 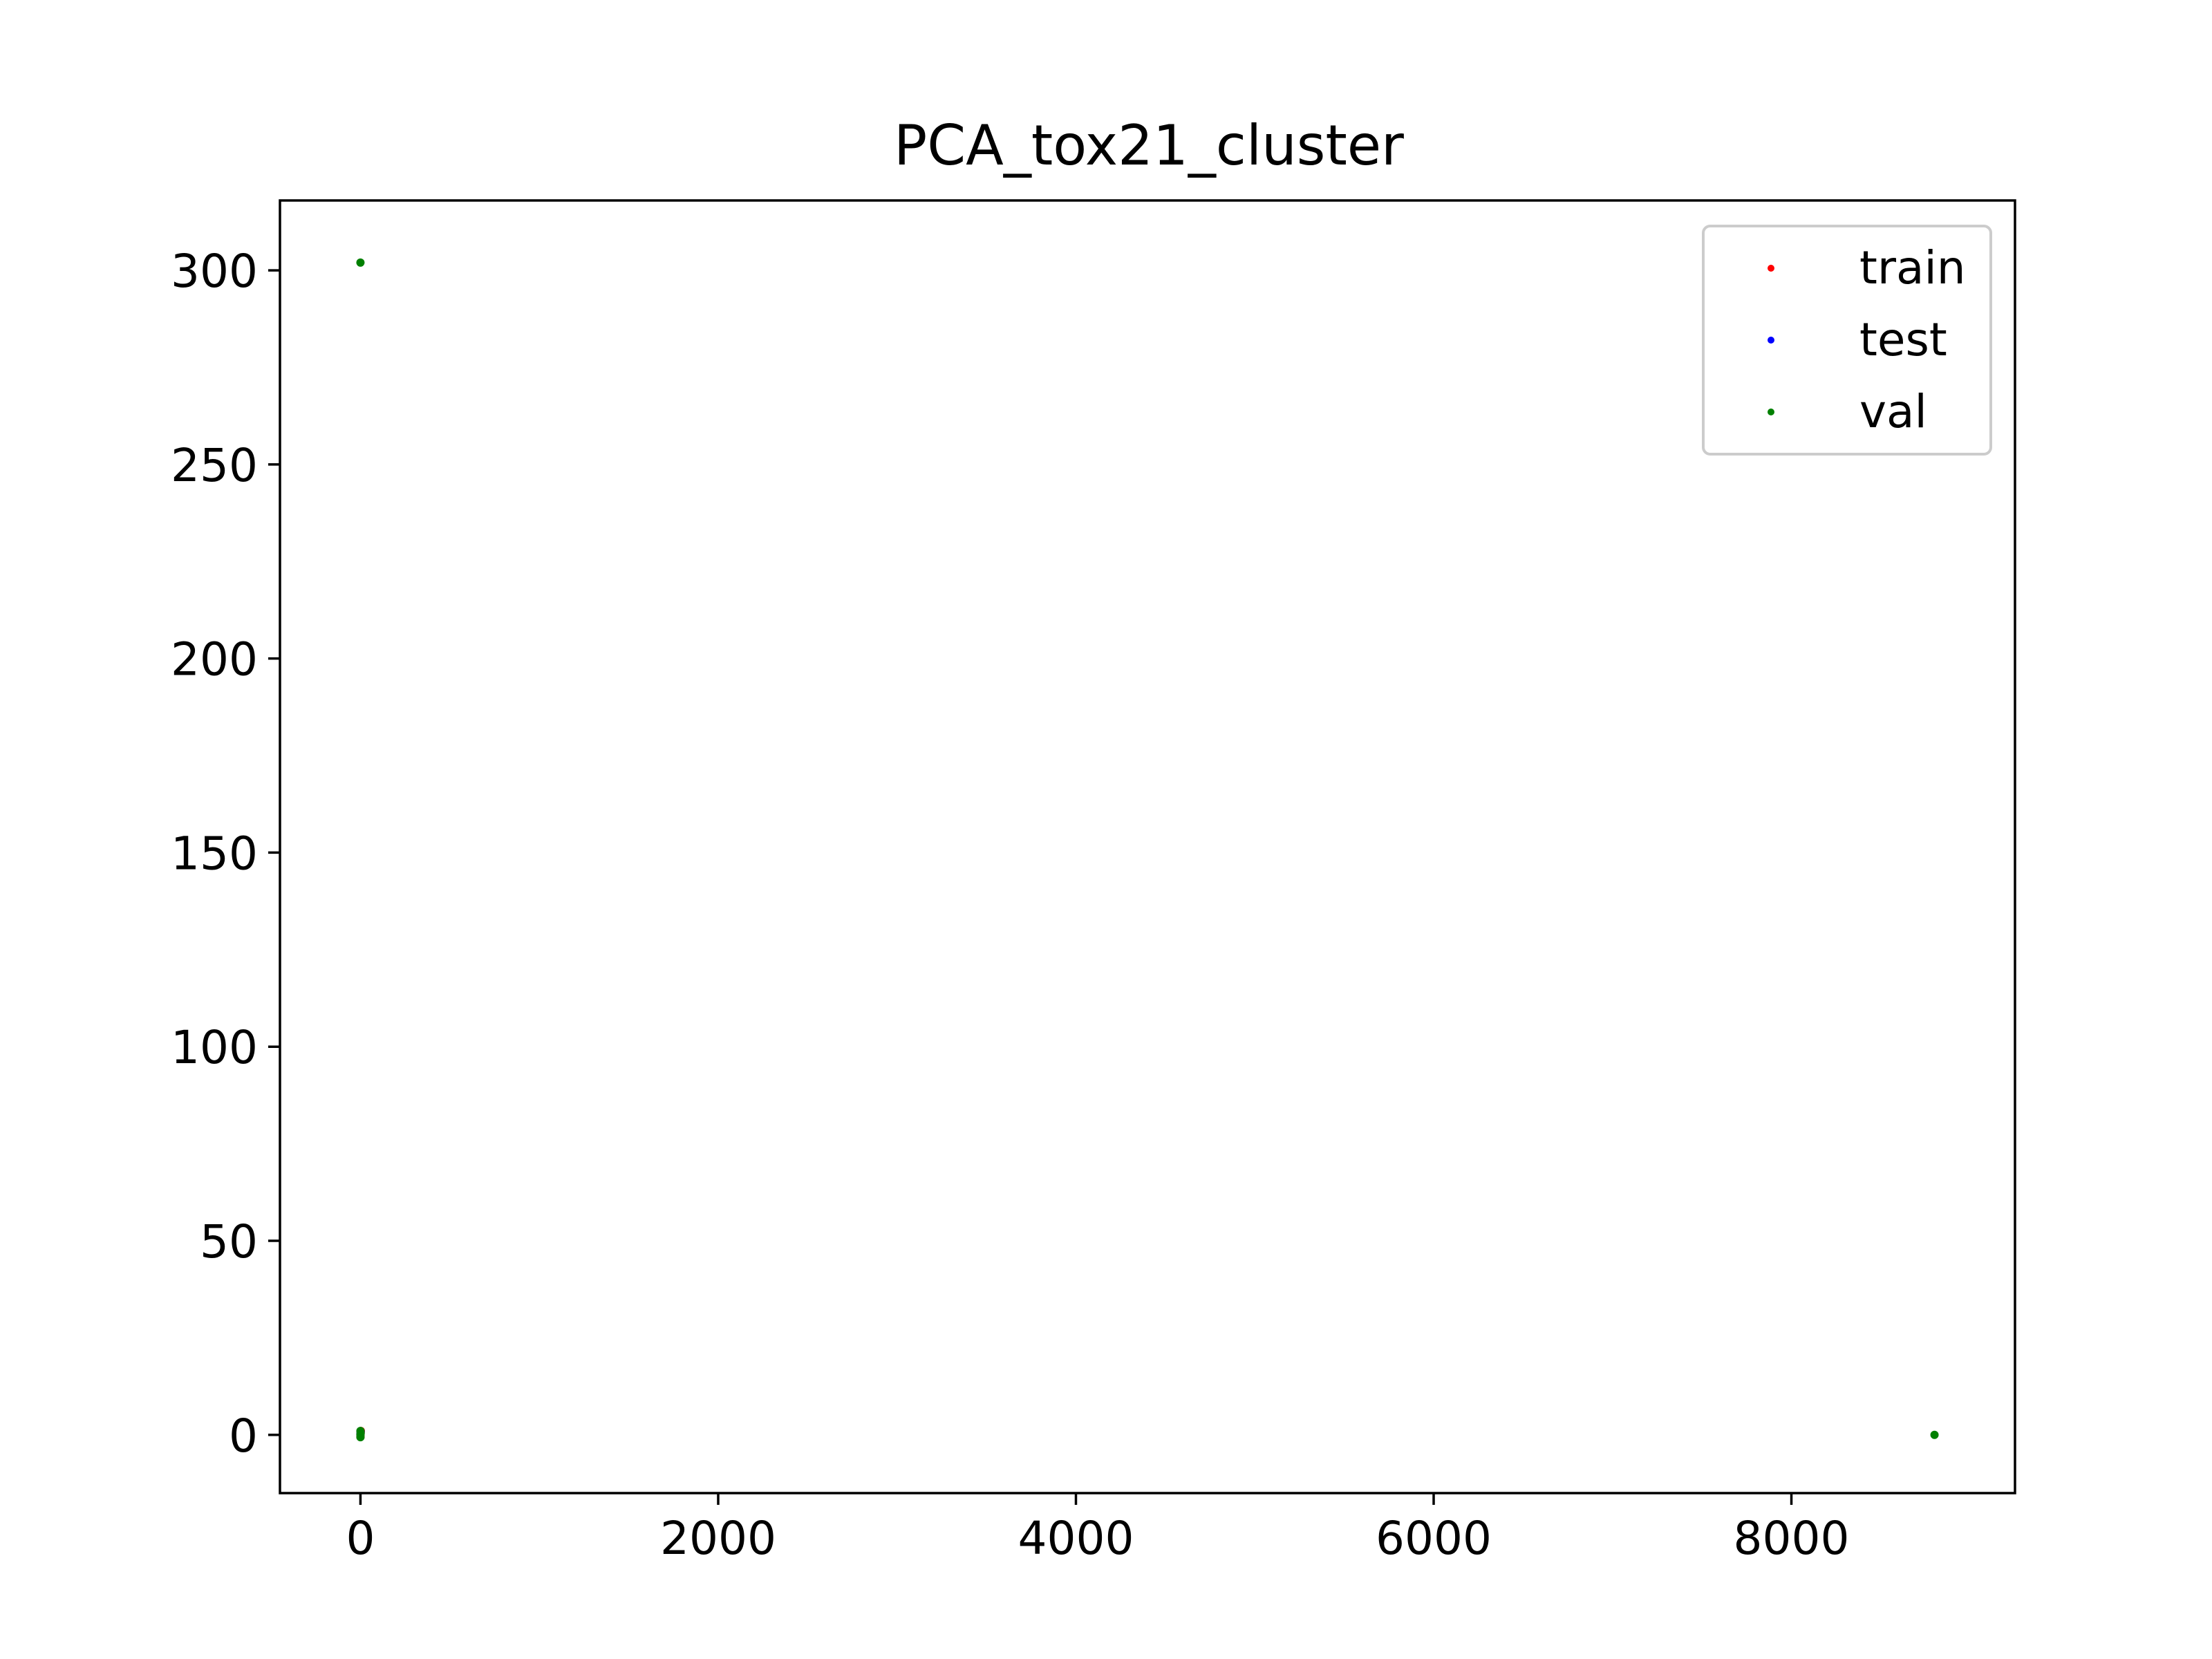 What do you see at coordinates (215, 466) in the screenshot?
I see `y-tick-label: 250` at bounding box center [215, 466].